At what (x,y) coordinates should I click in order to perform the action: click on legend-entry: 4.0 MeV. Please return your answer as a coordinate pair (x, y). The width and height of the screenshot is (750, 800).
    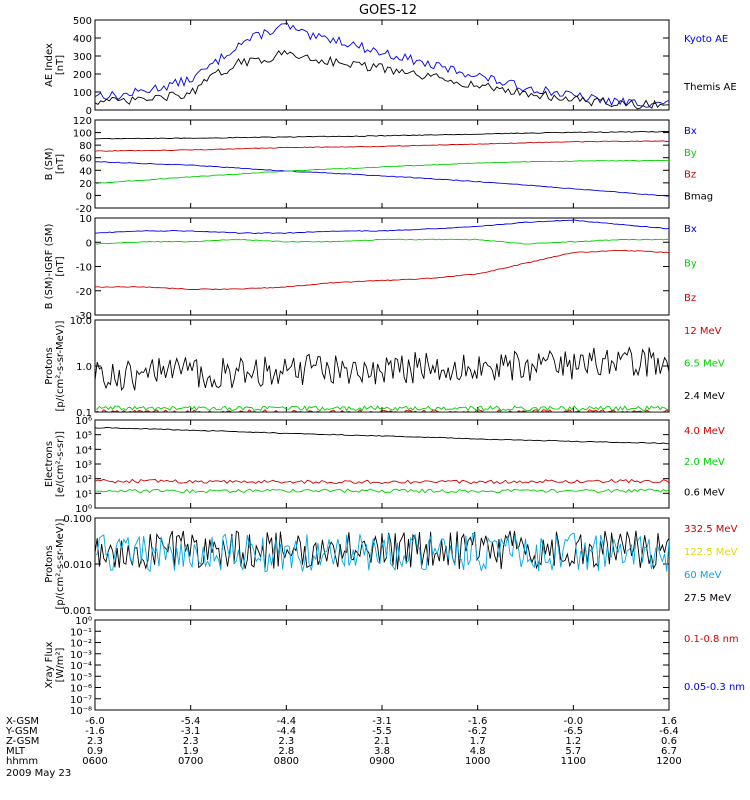
    Looking at the image, I should click on (704, 431).